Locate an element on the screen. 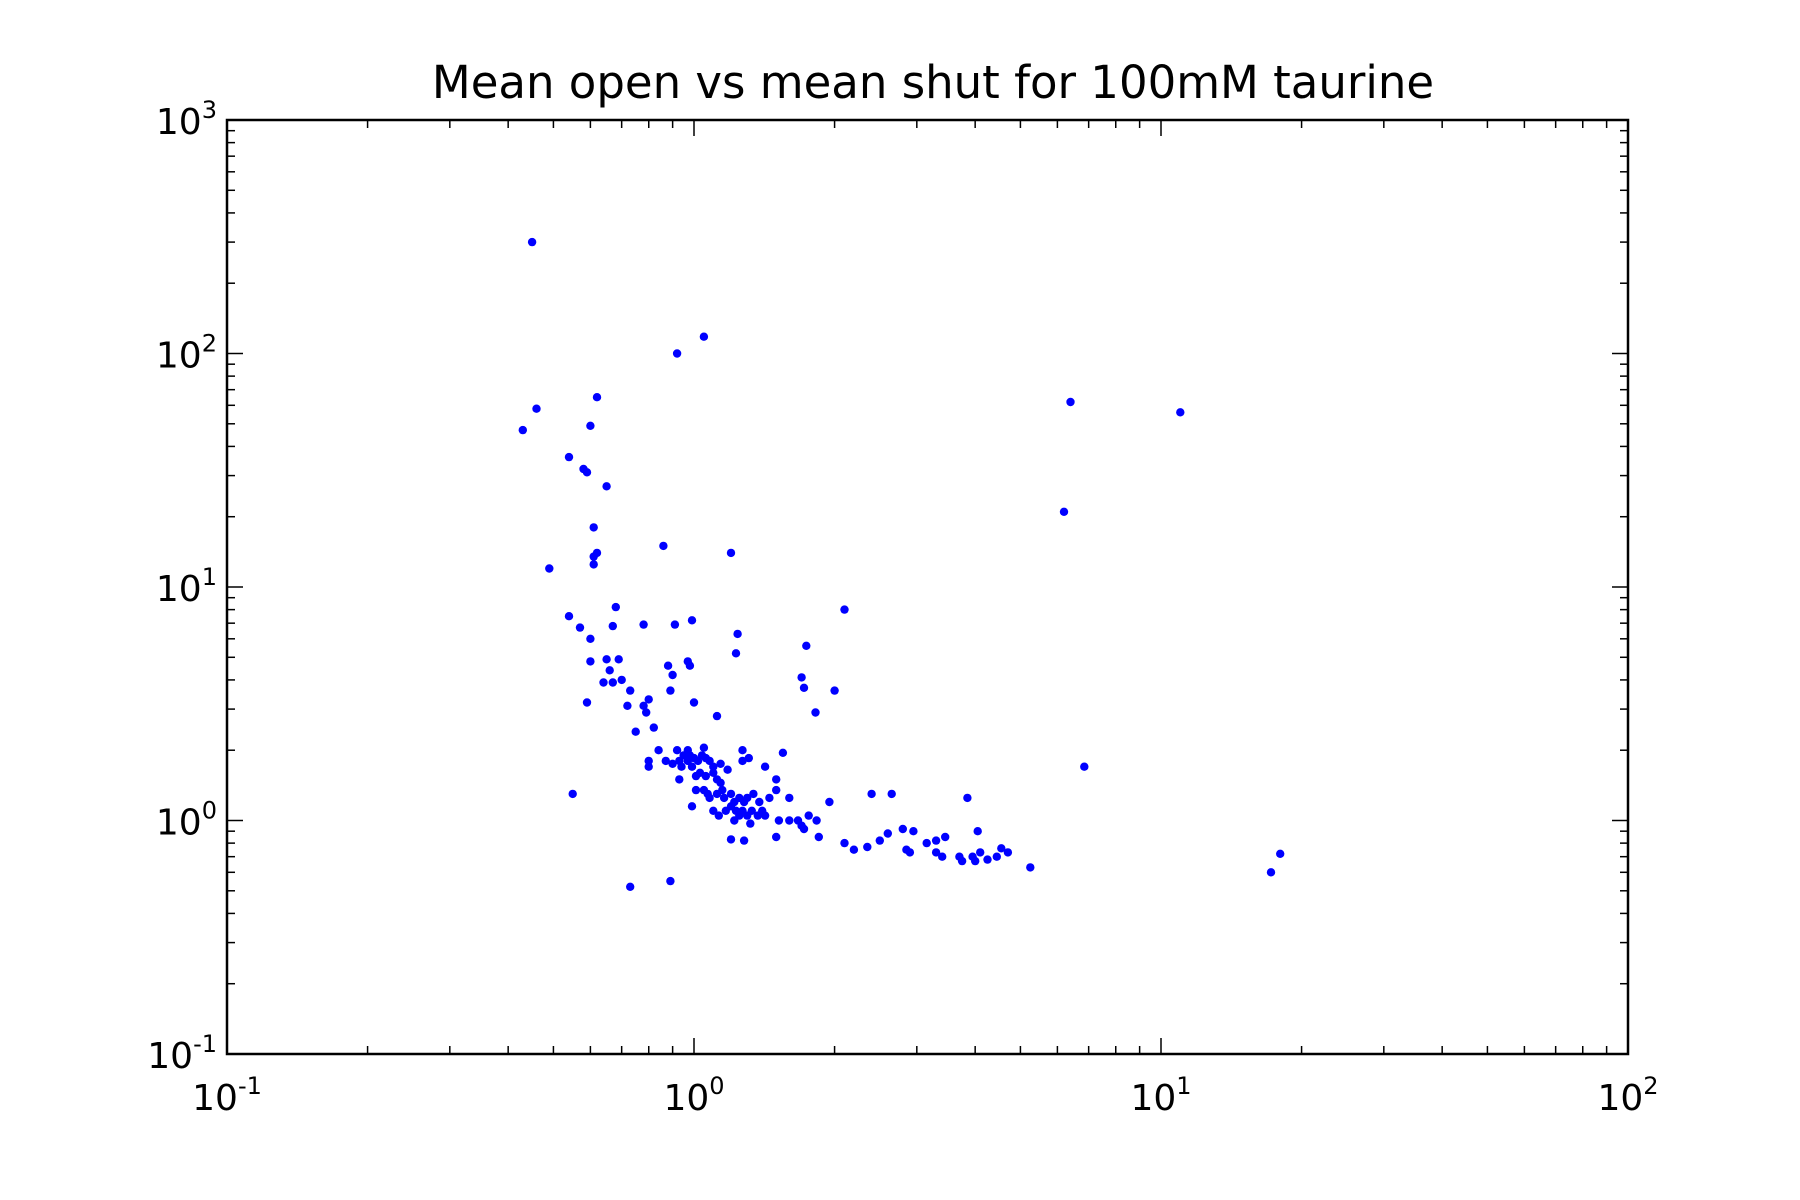 The height and width of the screenshot is (1200, 1800). chart-title: Mean open vs mean shut for 100mM taurine is located at coordinates (933, 82).